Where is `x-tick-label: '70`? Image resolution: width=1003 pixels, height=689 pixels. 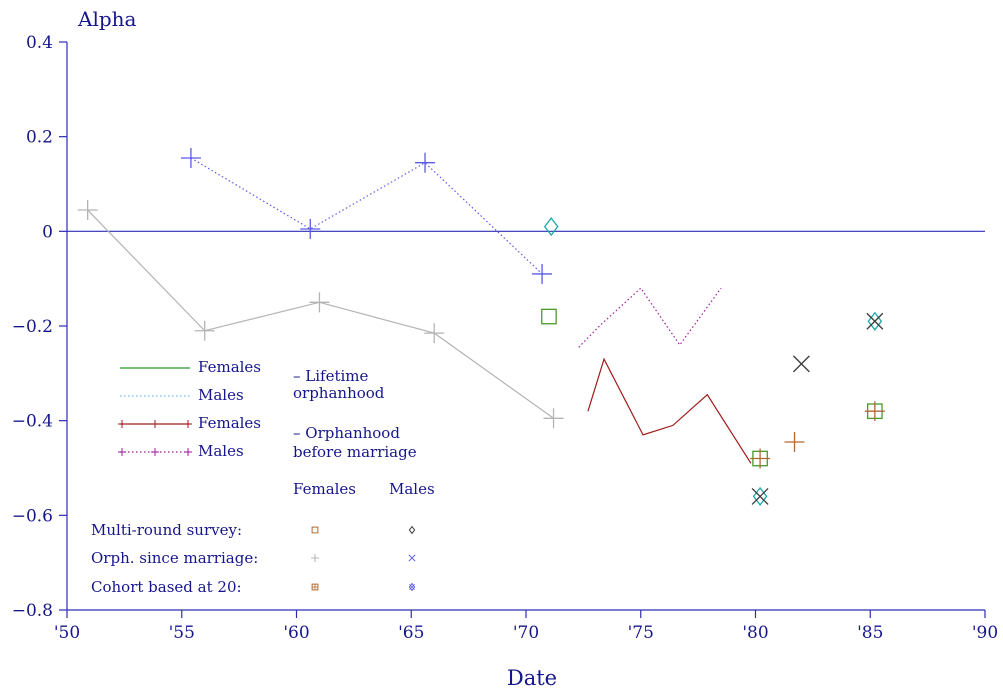 x-tick-label: '70 is located at coordinates (526, 633).